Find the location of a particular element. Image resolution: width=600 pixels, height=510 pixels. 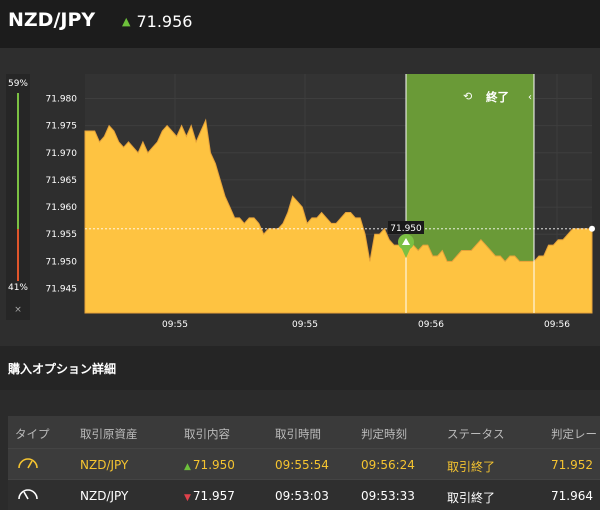

row-content: ▲ 71.950 is located at coordinates (209, 465).